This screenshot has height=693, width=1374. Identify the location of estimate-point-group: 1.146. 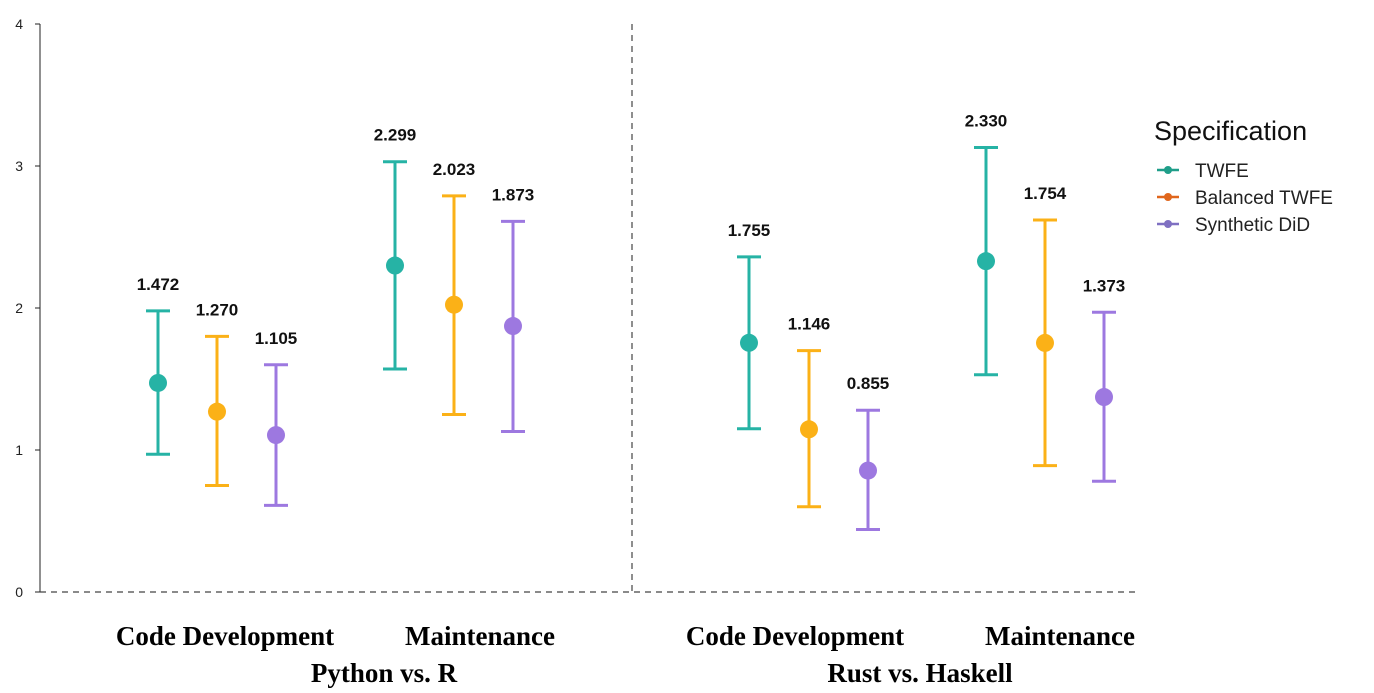
(809, 412).